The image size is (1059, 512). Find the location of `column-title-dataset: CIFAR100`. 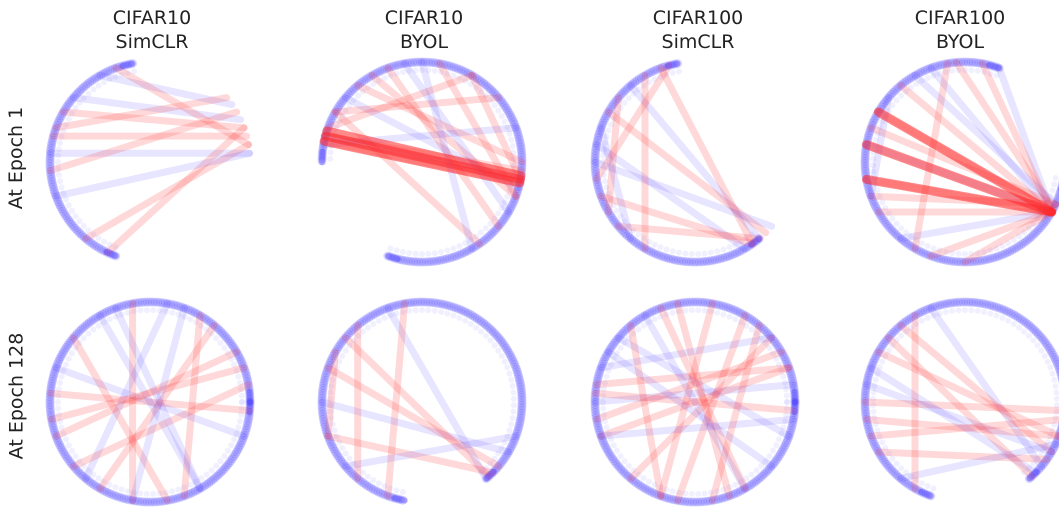

column-title-dataset: CIFAR100 is located at coordinates (698, 18).